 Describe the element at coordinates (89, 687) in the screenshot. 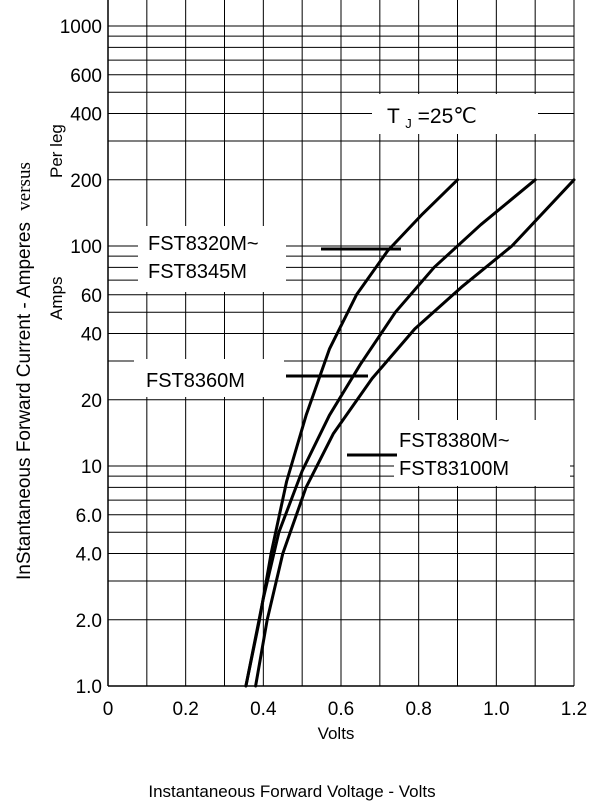

I see `y-tick-label: 1.0` at that location.